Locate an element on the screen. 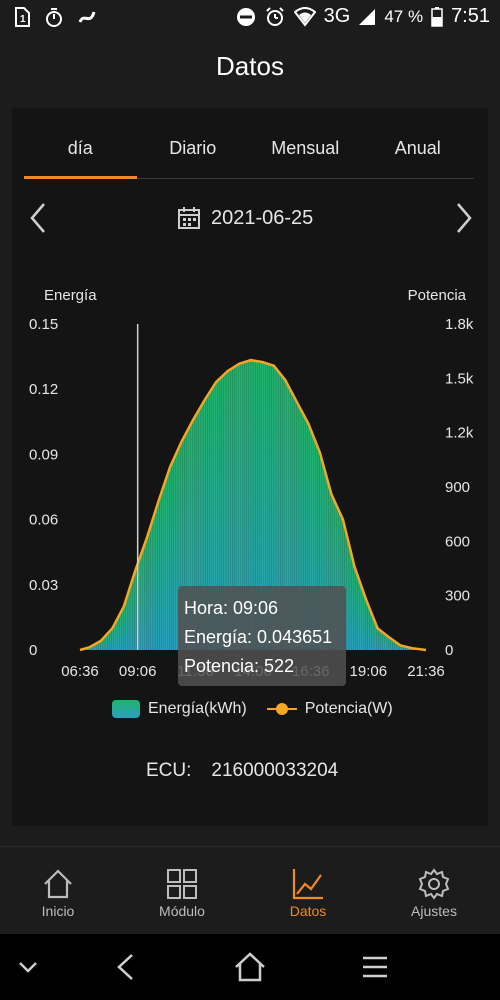 This screenshot has height=1000, width=500. left-axis-title: Energía is located at coordinates (70, 295).